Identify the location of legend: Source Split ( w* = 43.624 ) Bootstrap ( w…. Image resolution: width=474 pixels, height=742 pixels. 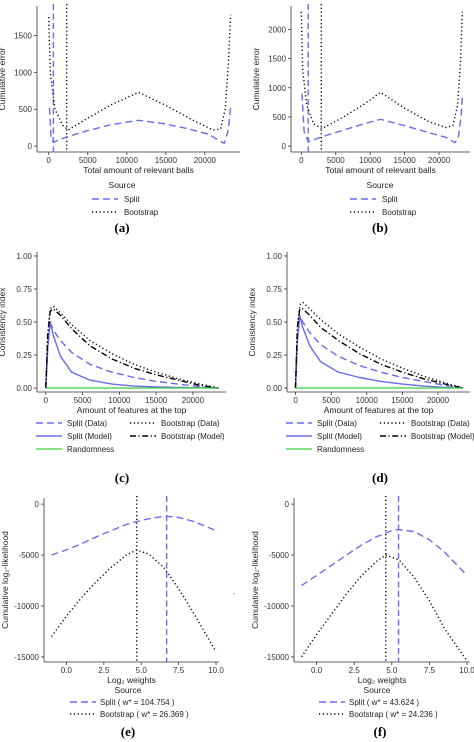
(378, 702).